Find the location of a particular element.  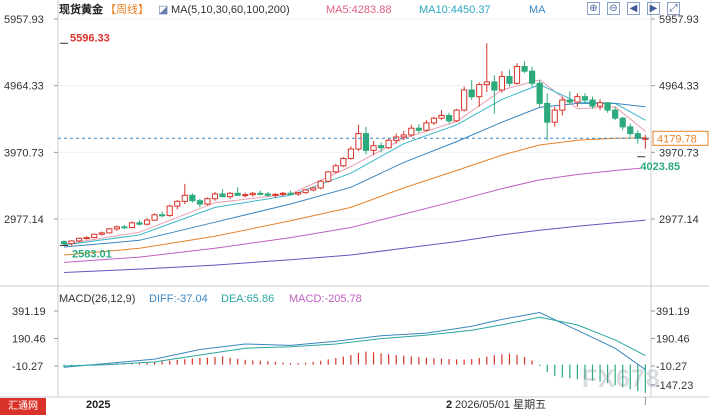

pan-left-icon: ◀ is located at coordinates (633, 8).